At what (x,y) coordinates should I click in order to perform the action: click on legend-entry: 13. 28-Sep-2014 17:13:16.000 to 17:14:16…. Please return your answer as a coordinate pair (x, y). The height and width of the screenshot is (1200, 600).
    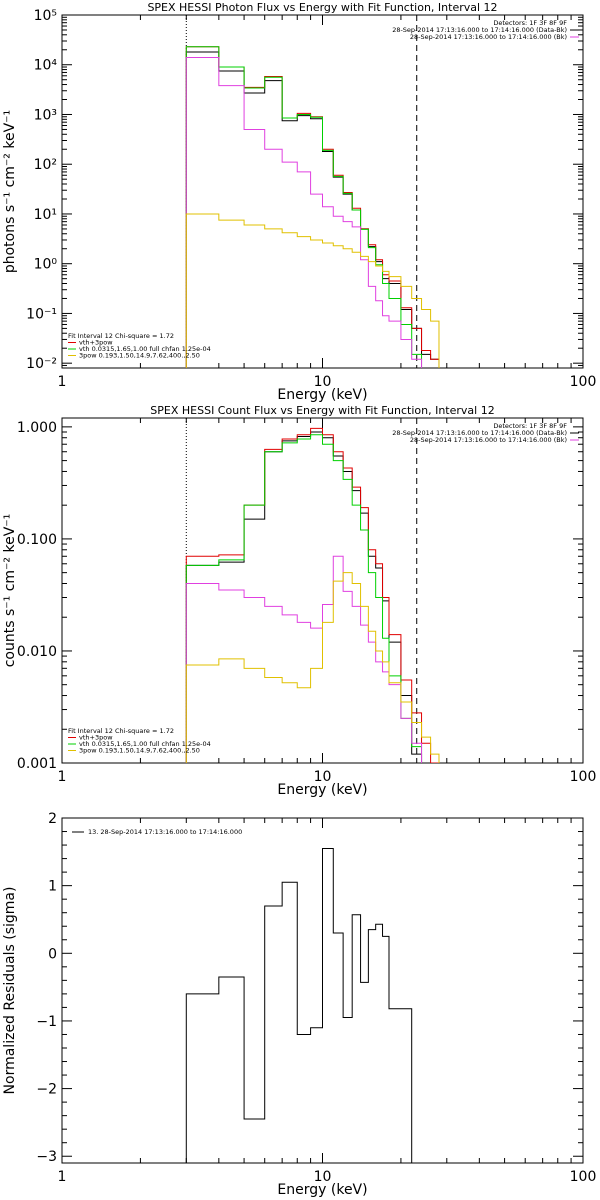
    Looking at the image, I should click on (165, 832).